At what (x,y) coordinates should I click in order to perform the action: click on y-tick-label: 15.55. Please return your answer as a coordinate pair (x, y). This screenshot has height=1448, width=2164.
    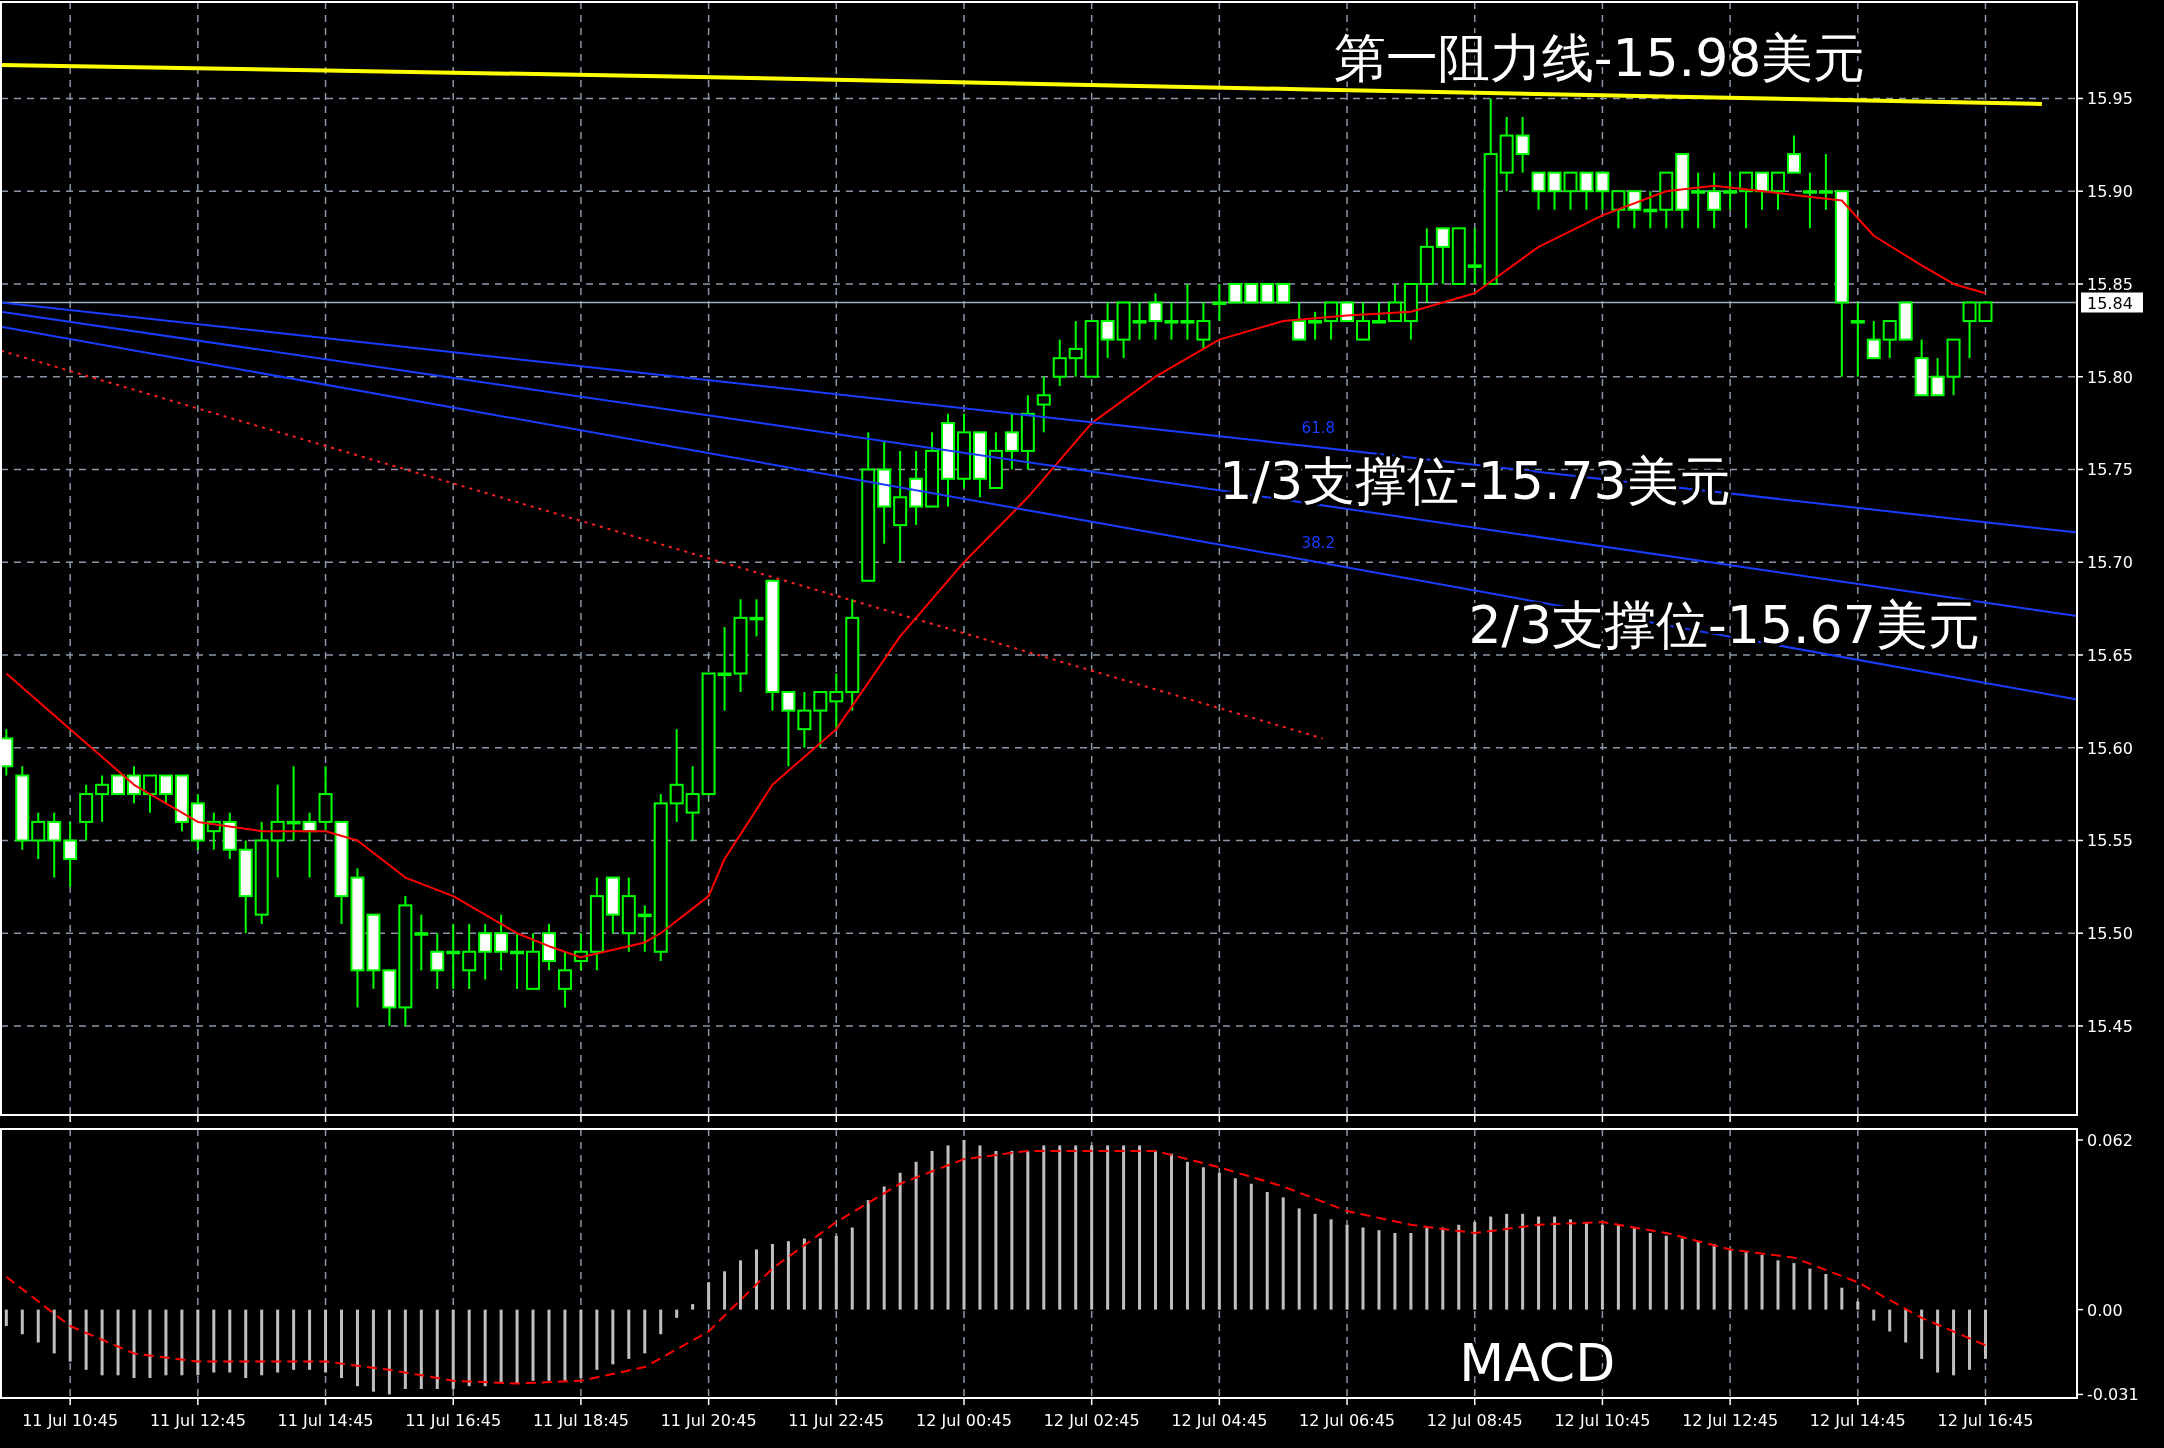
    Looking at the image, I should click on (2110, 841).